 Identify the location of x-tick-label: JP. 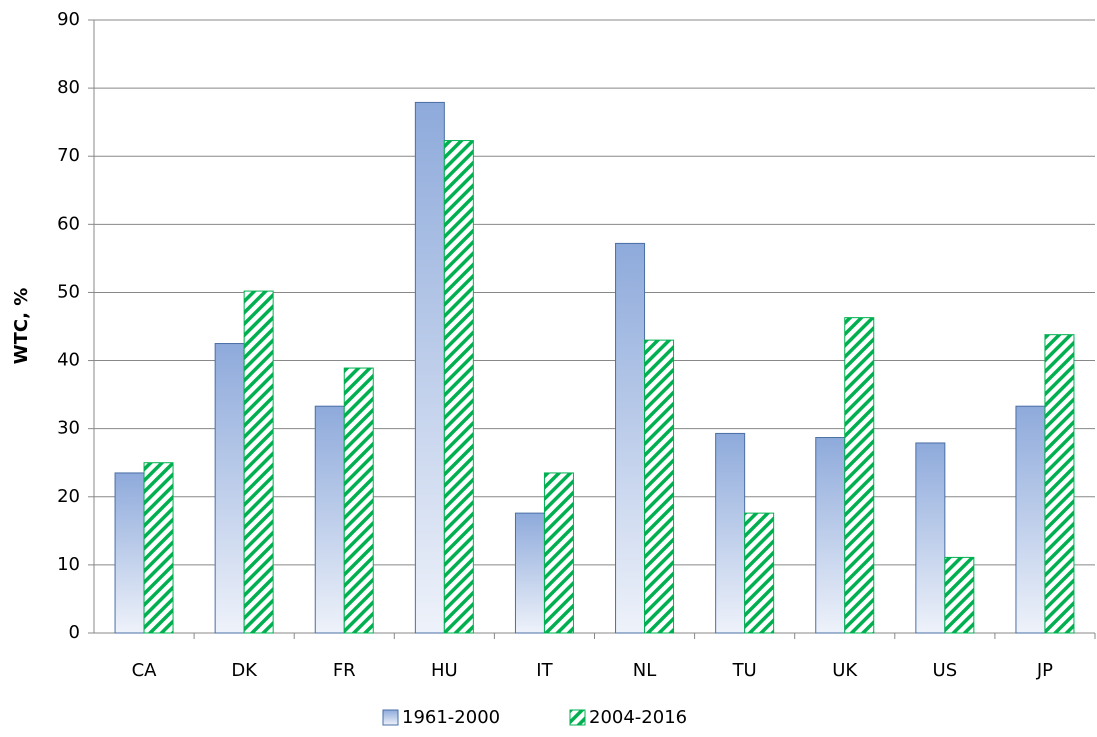
(1044, 670).